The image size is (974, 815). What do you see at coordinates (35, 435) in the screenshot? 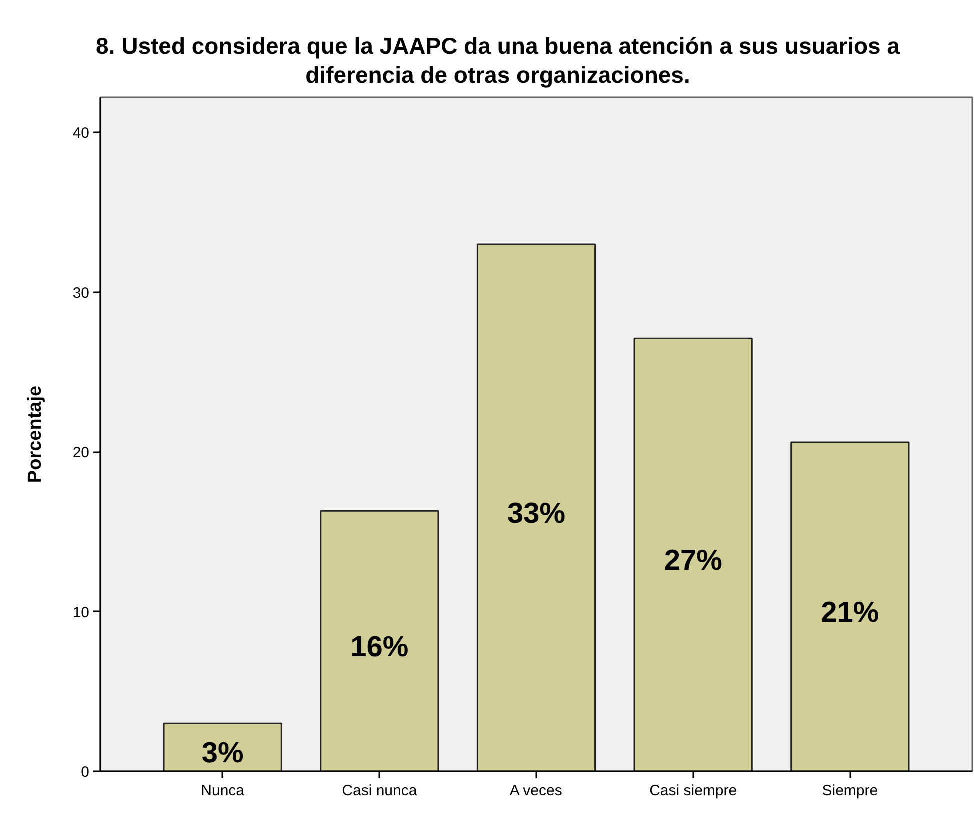
I see `y-axis-title: Porcentaje` at bounding box center [35, 435].